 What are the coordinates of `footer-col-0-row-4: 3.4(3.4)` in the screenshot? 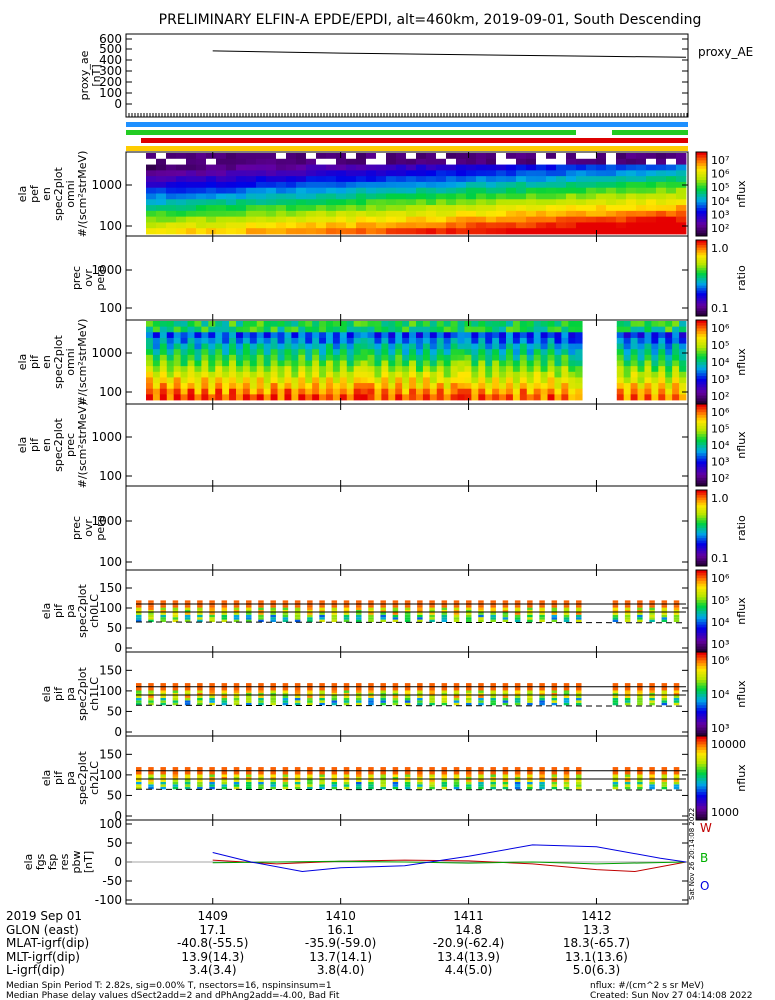 It's located at (213, 970).